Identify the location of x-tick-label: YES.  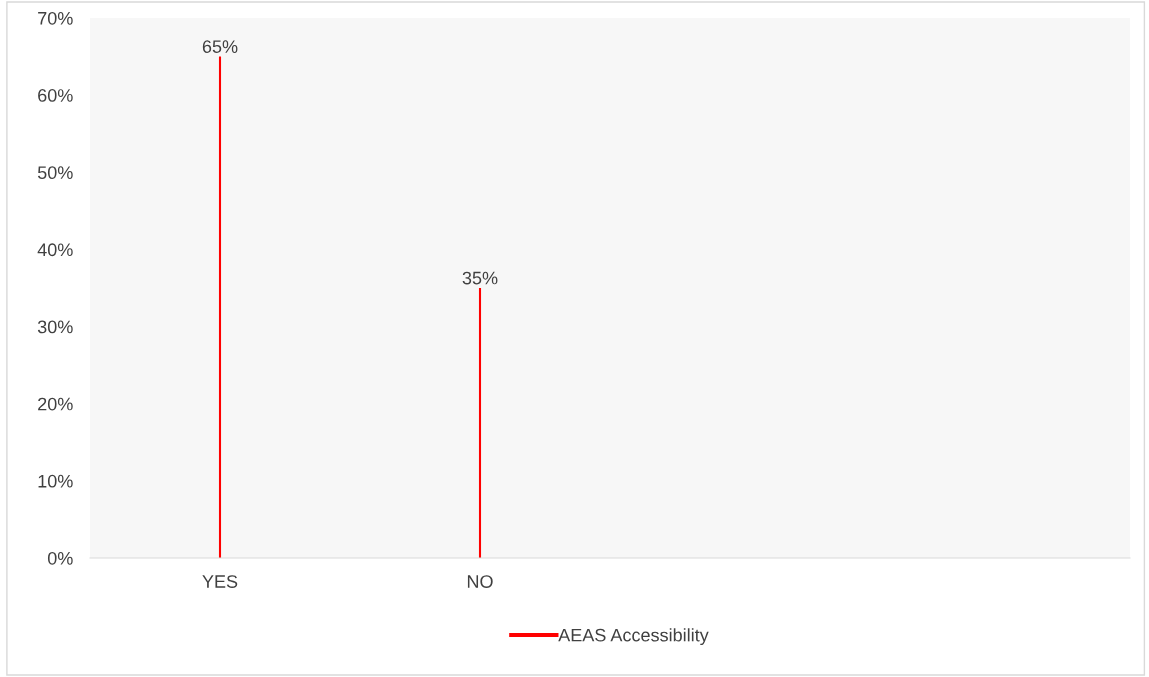
(220, 581).